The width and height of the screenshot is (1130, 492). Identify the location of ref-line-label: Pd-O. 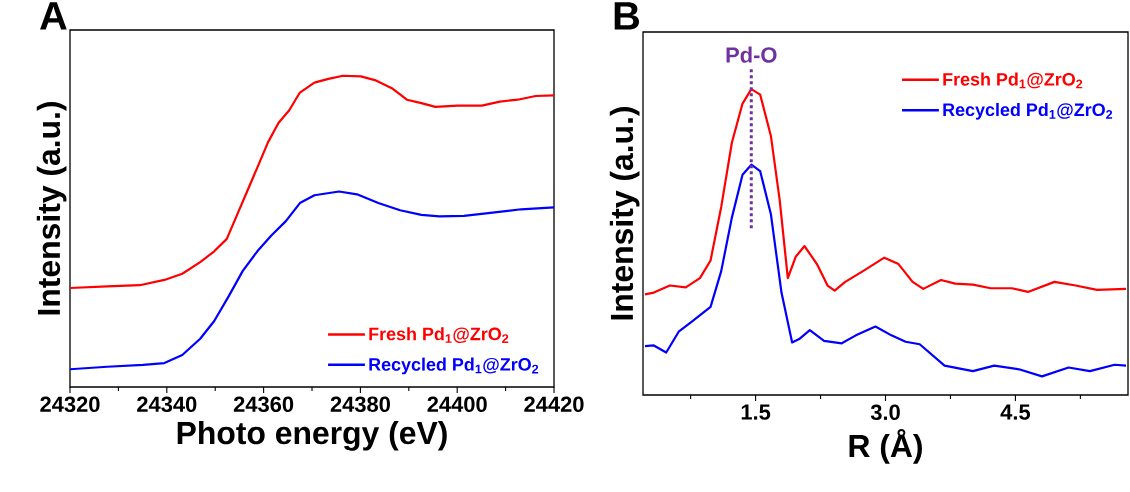
(751, 54).